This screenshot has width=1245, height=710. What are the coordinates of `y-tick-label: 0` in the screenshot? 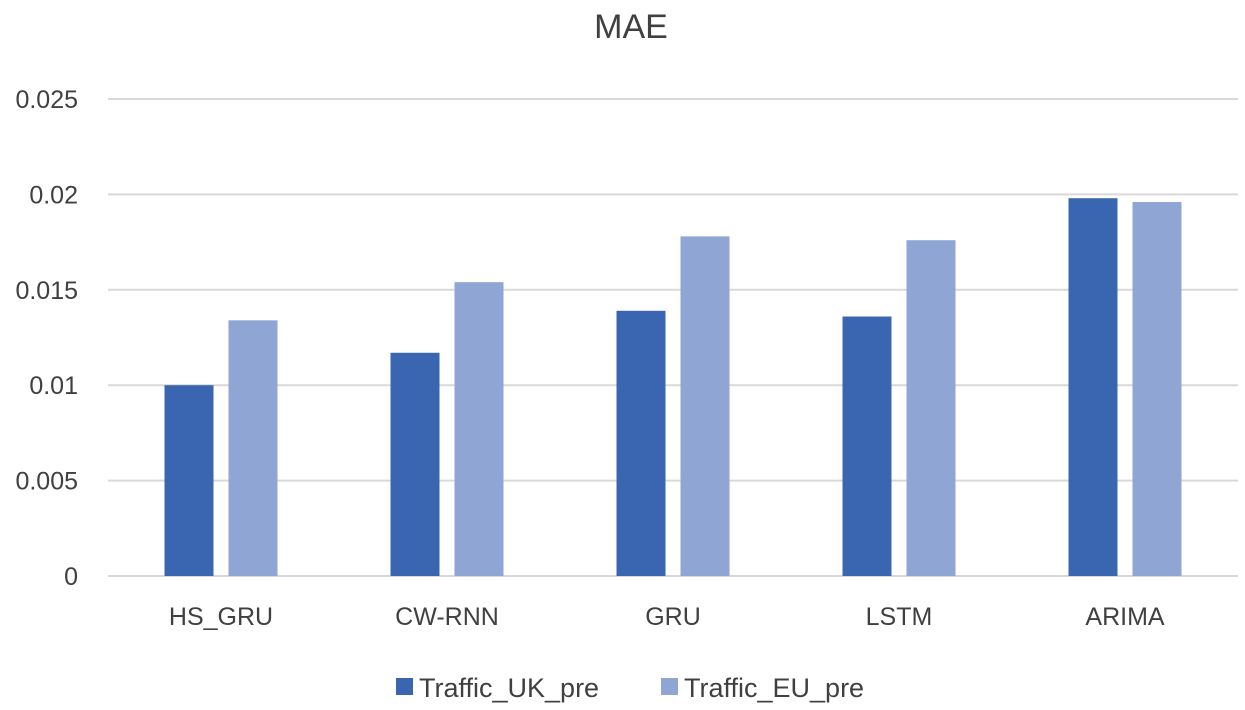 It's located at (71, 577).